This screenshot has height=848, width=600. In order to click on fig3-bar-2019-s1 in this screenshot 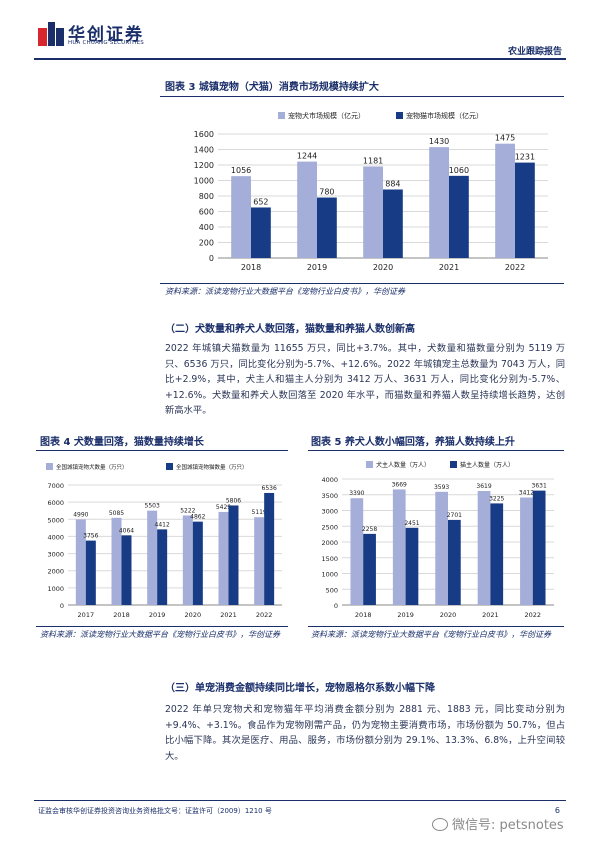, I will do `click(327, 227)`.